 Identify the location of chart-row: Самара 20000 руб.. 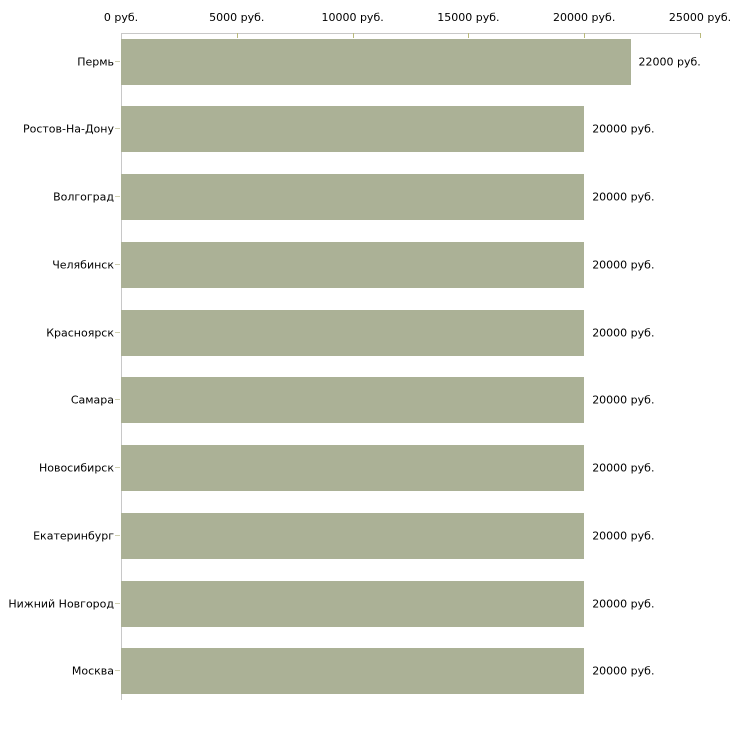
(365, 400).